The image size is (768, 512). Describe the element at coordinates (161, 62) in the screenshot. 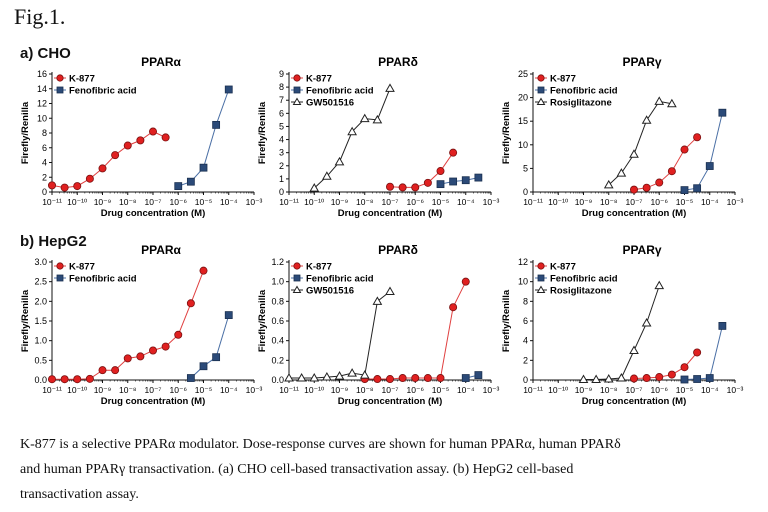

I see `chart-title: PPARα` at that location.